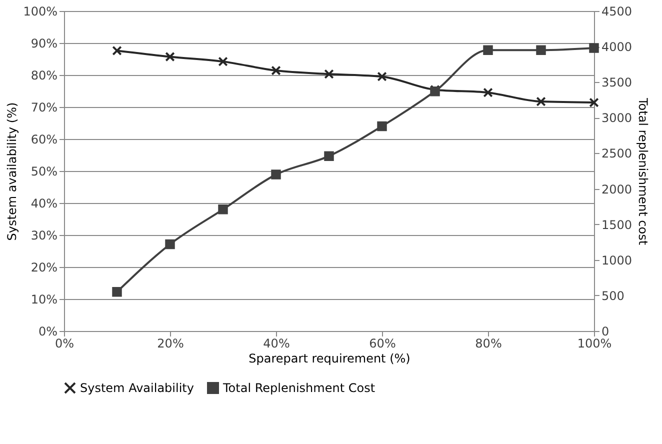  Describe the element at coordinates (44, 43) in the screenshot. I see `y-tick-label: 90%` at that location.